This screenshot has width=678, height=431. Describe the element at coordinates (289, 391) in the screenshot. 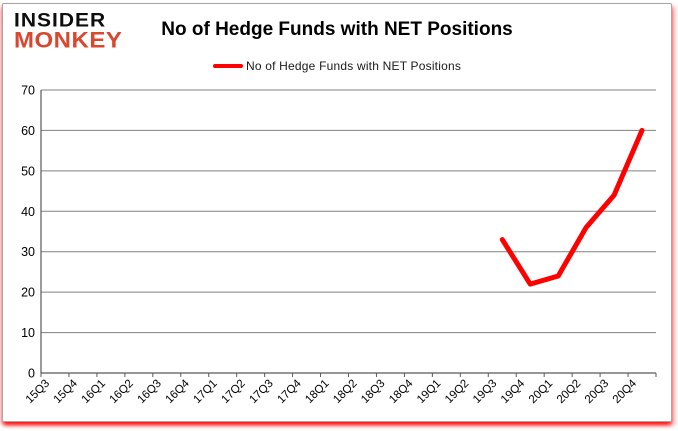

I see `x-tick-label: 17Q4` at that location.